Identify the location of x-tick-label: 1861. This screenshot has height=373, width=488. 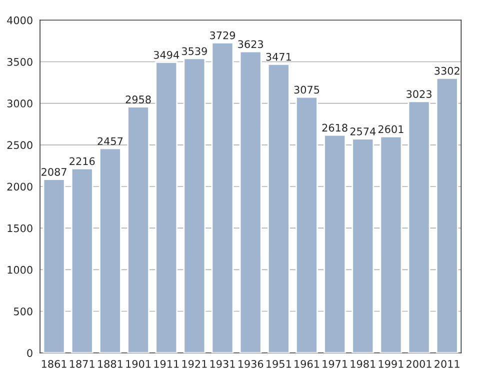
(54, 364).